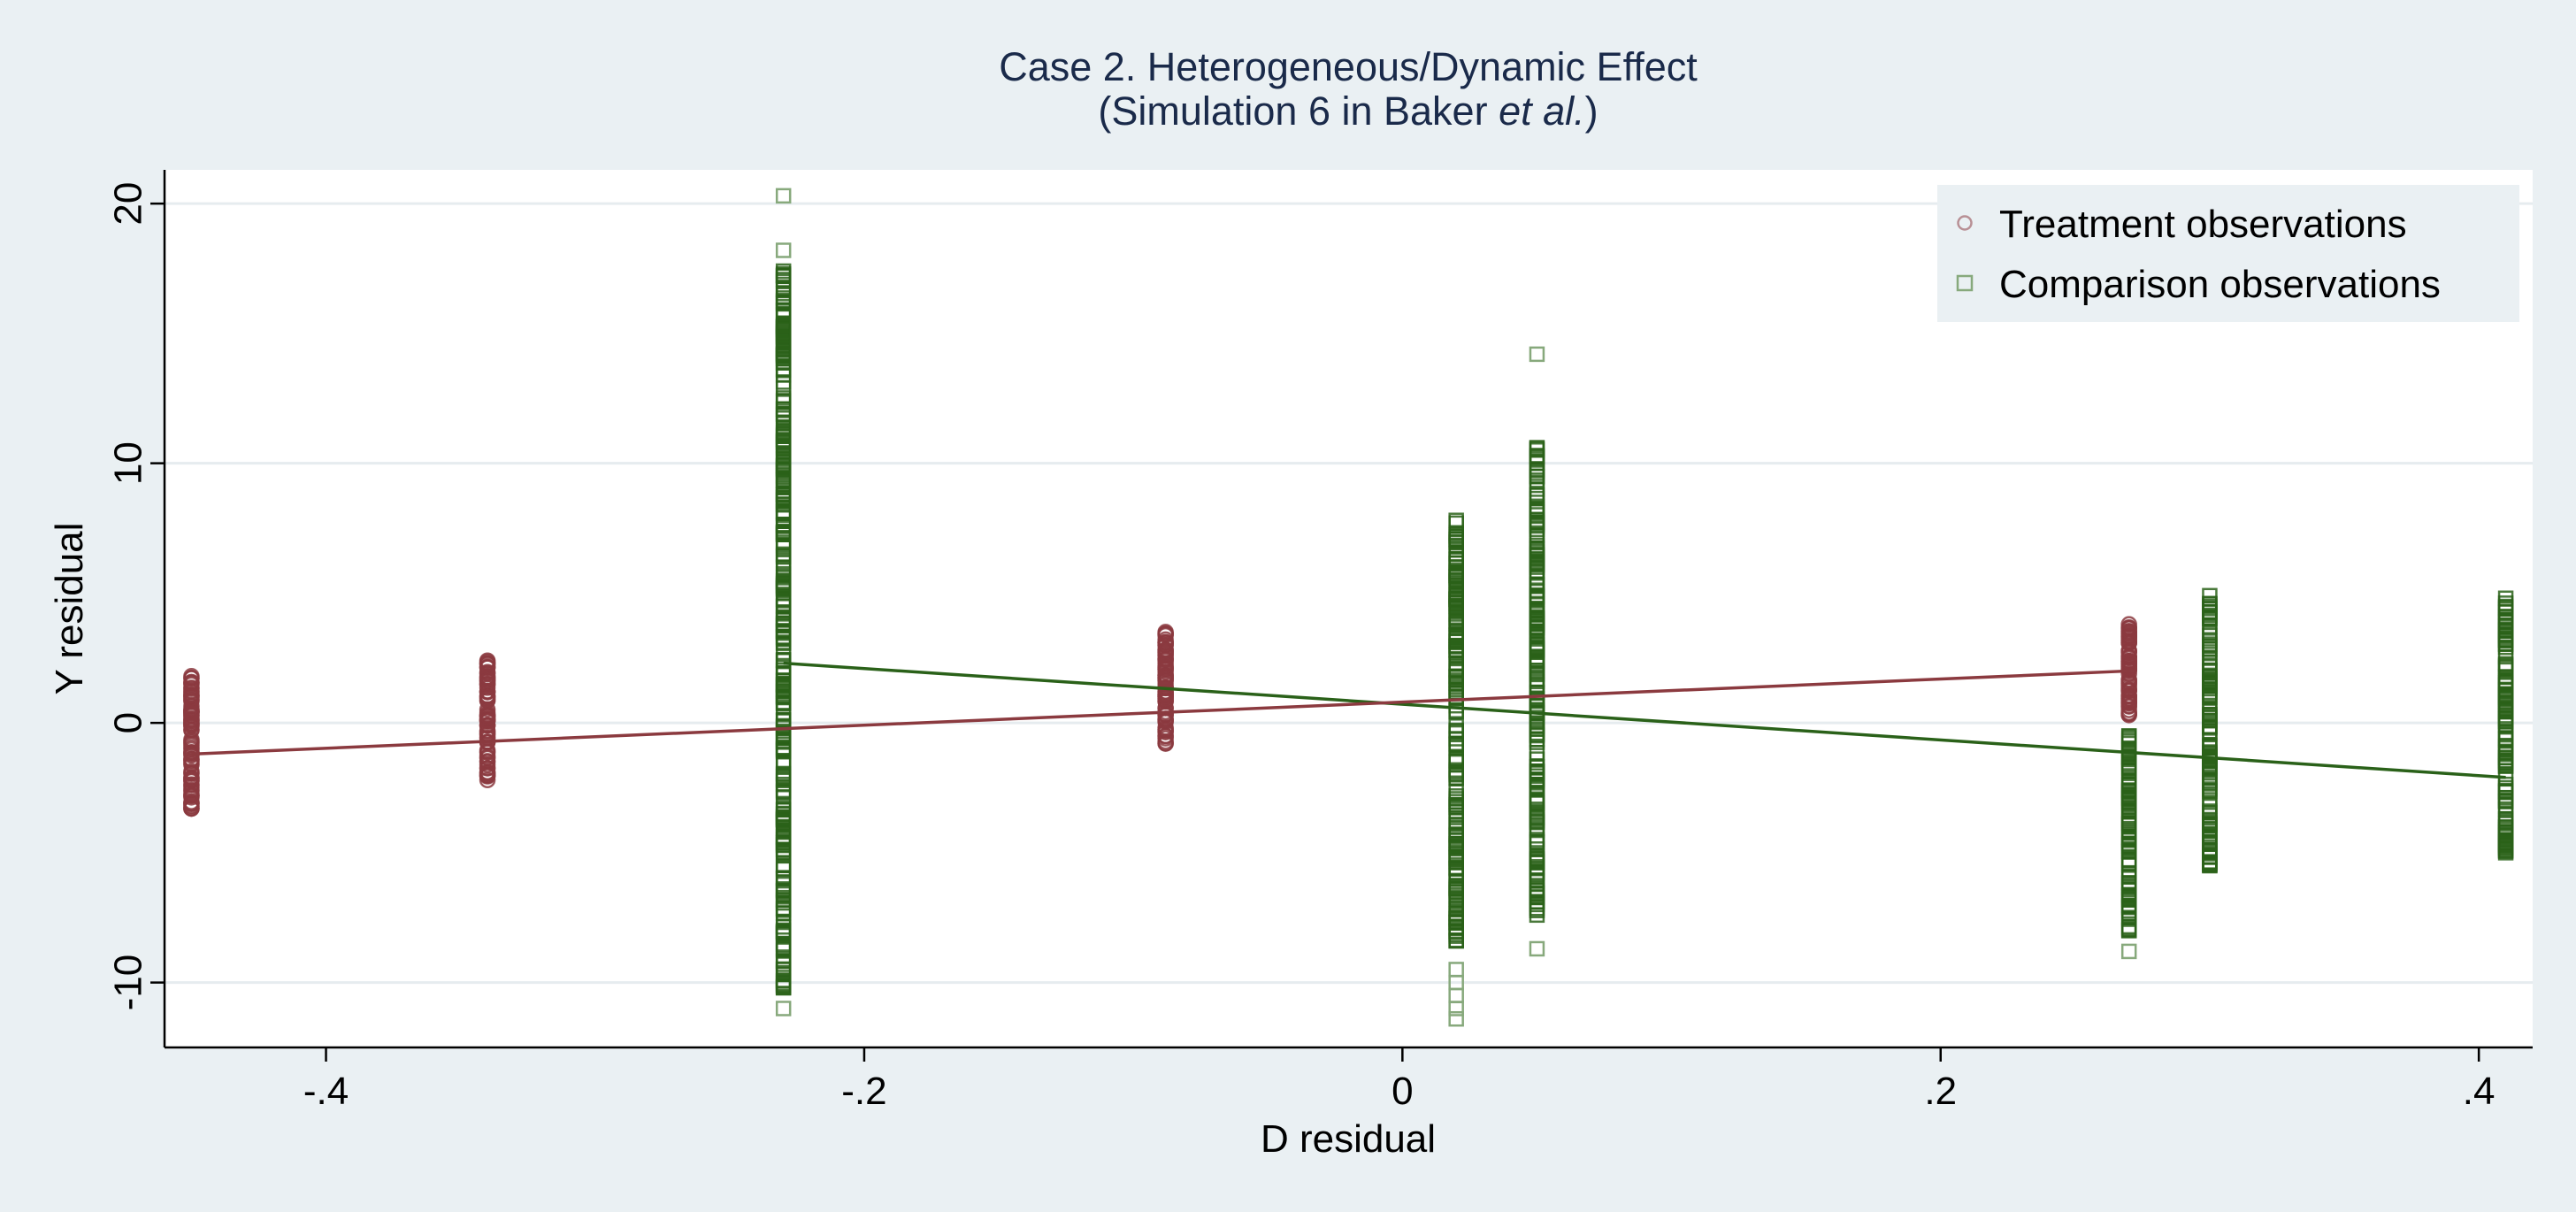  What do you see at coordinates (128, 463) in the screenshot?
I see `y-tick-label: 10` at bounding box center [128, 463].